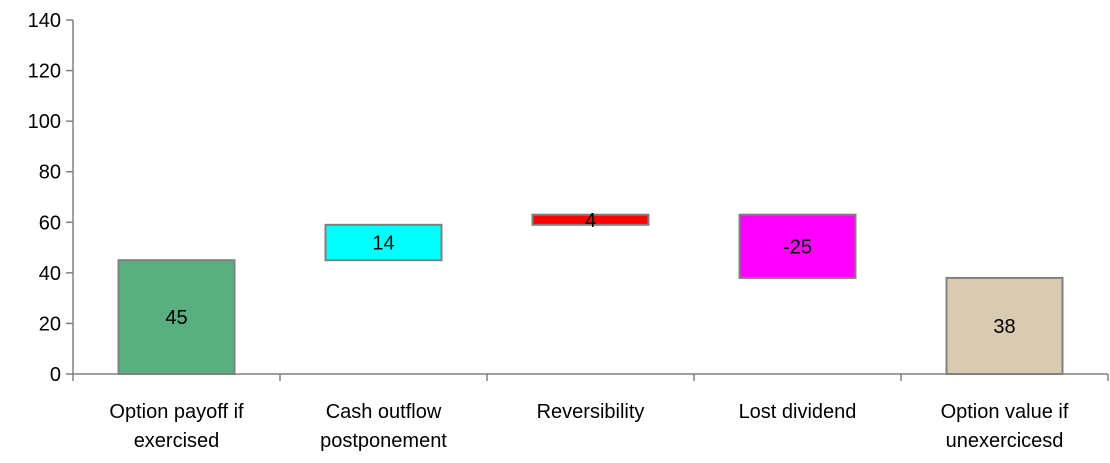  What do you see at coordinates (384, 412) in the screenshot?
I see `x-category-label-line: Cash outflow` at bounding box center [384, 412].